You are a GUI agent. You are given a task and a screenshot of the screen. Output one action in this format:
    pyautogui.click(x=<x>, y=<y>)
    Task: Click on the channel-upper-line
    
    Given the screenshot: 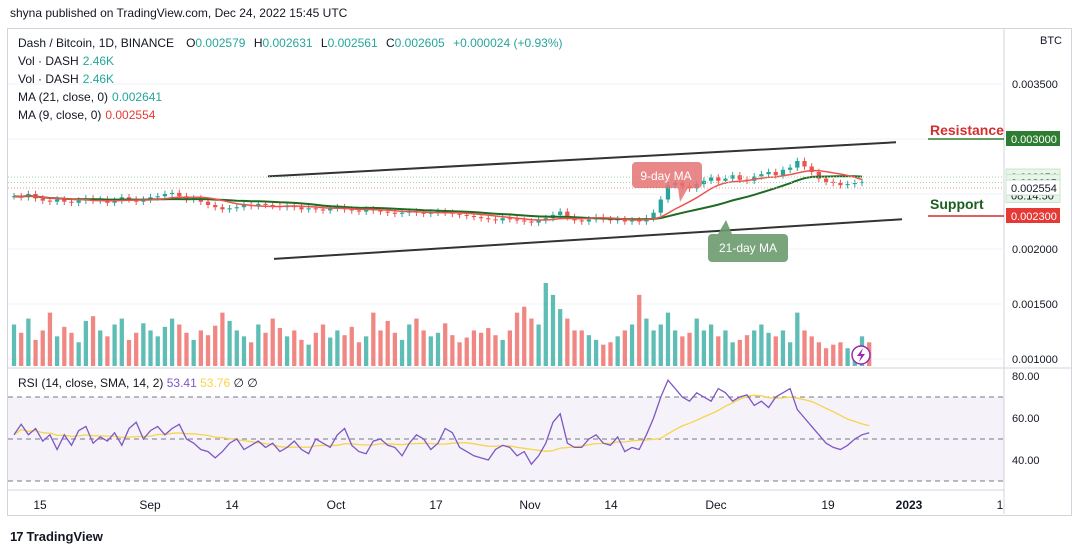 What is the action you would take?
    pyautogui.click(x=582, y=159)
    